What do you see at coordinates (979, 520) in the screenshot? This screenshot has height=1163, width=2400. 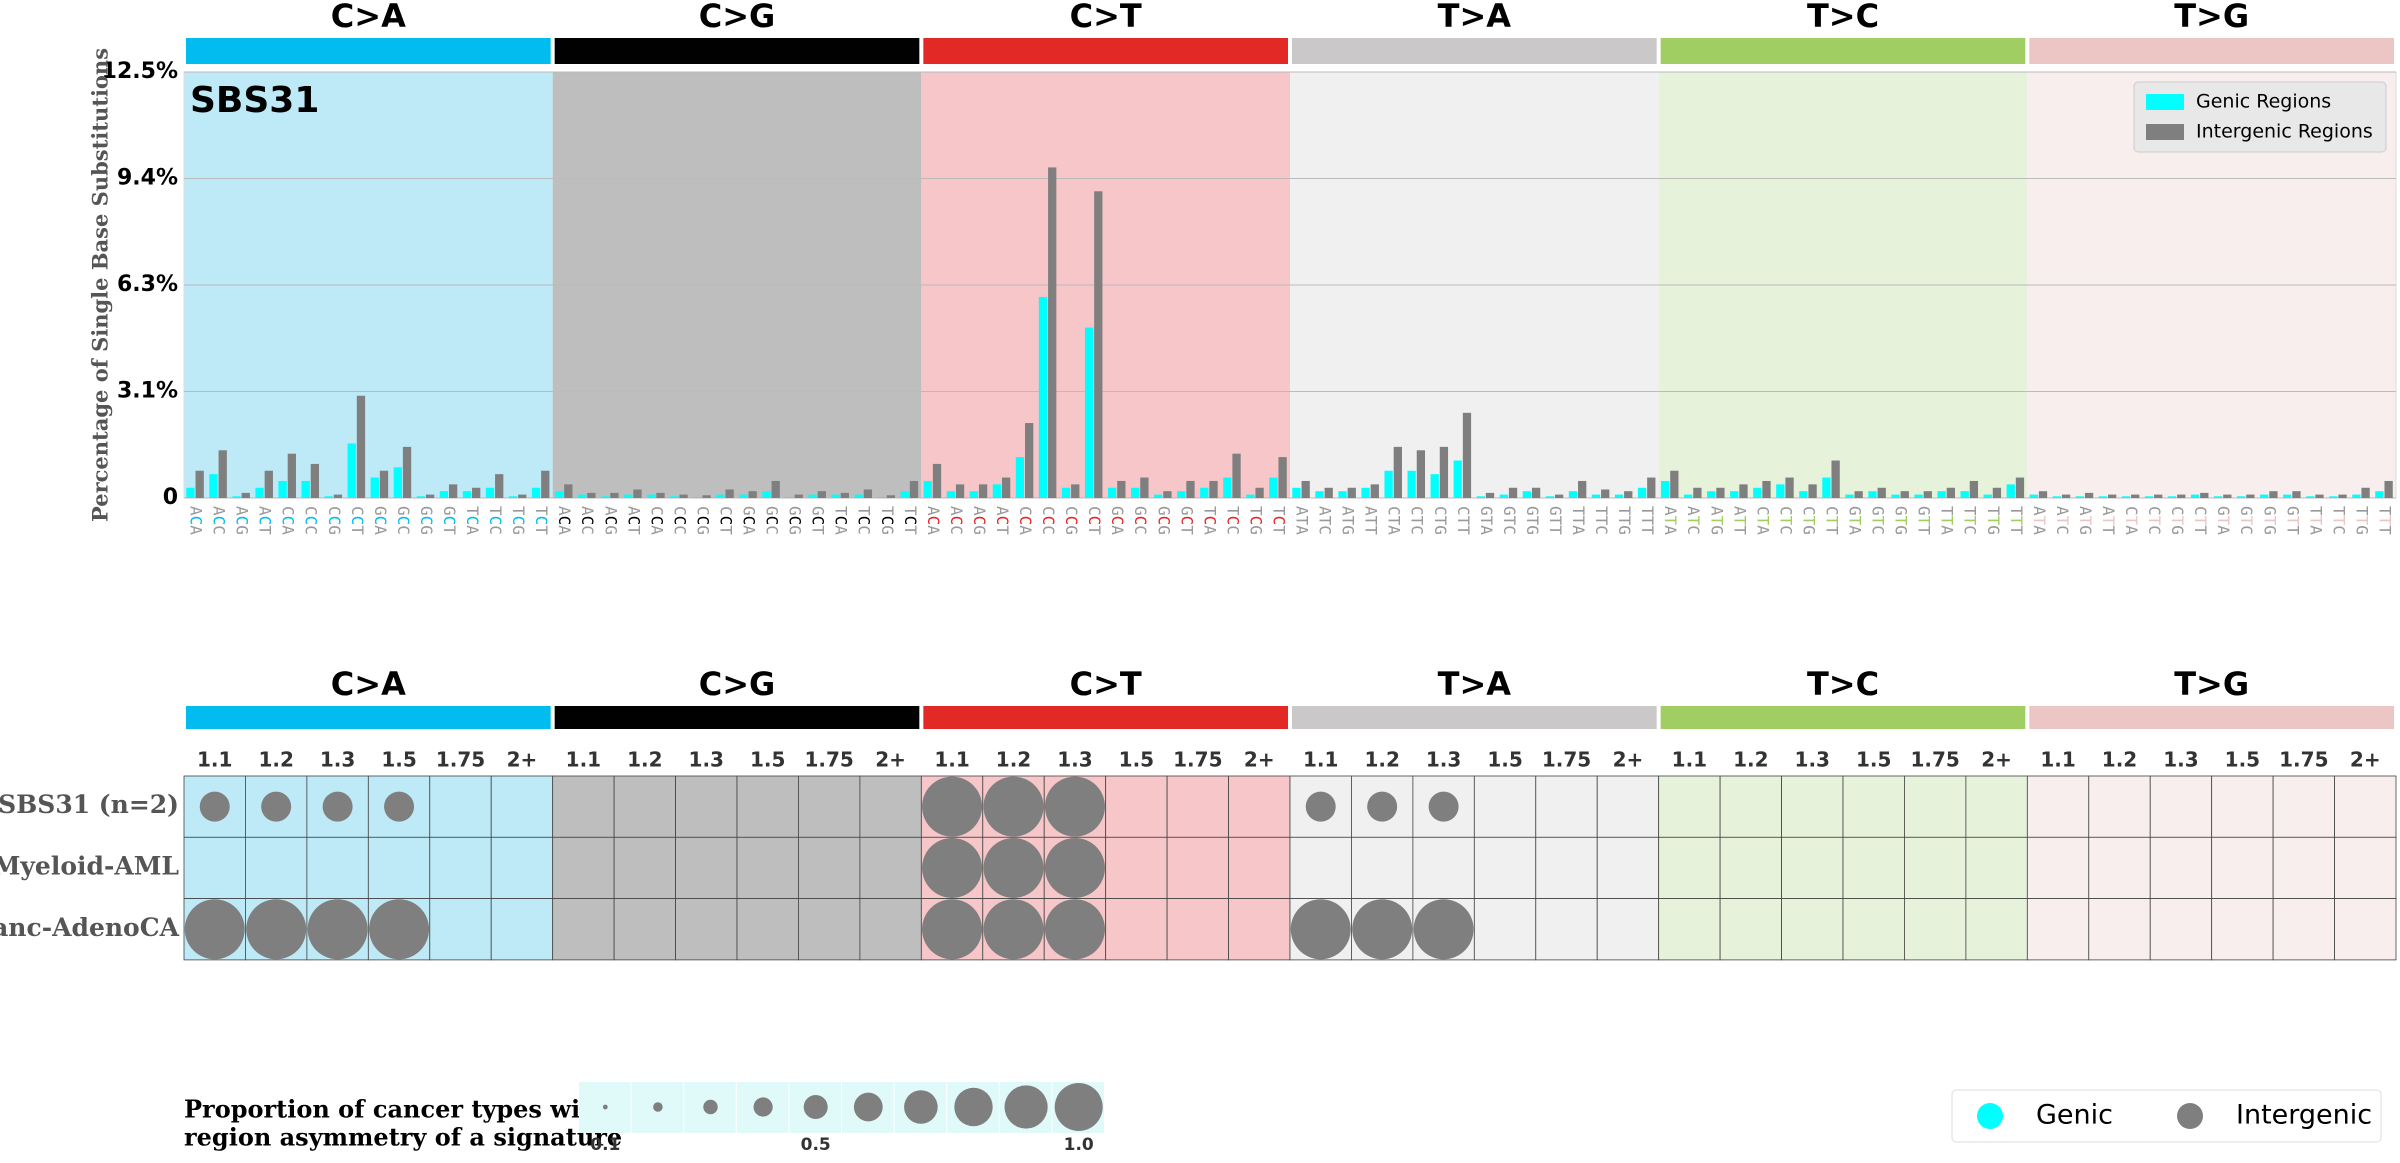 I see `x-tick-label: ACG` at bounding box center [979, 520].